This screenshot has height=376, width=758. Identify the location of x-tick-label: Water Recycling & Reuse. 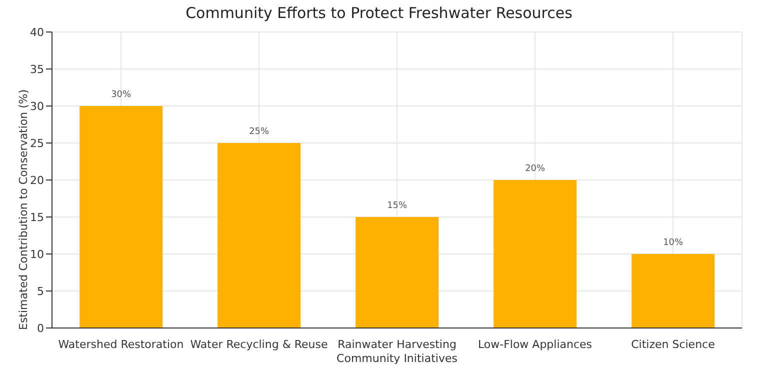
(259, 344).